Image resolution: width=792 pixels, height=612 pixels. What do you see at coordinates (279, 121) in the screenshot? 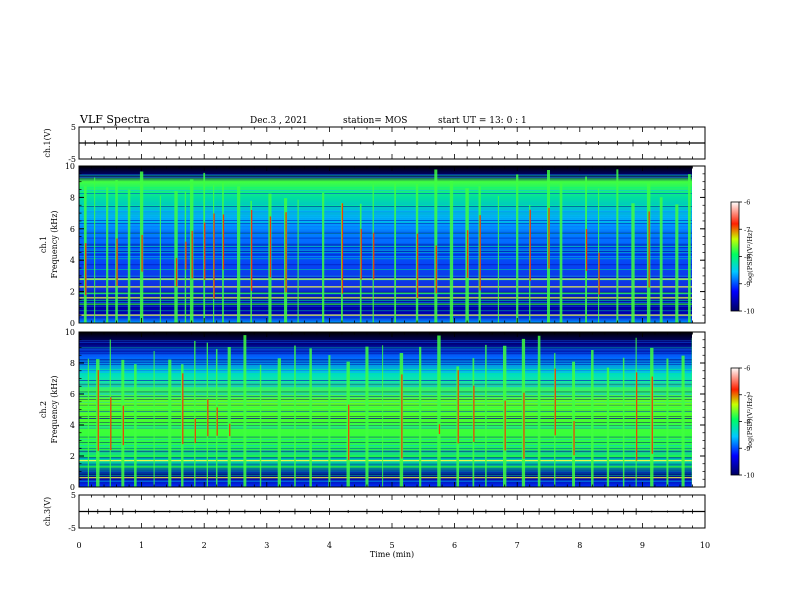
I see `header-date: Dec.3 , 2021` at bounding box center [279, 121].